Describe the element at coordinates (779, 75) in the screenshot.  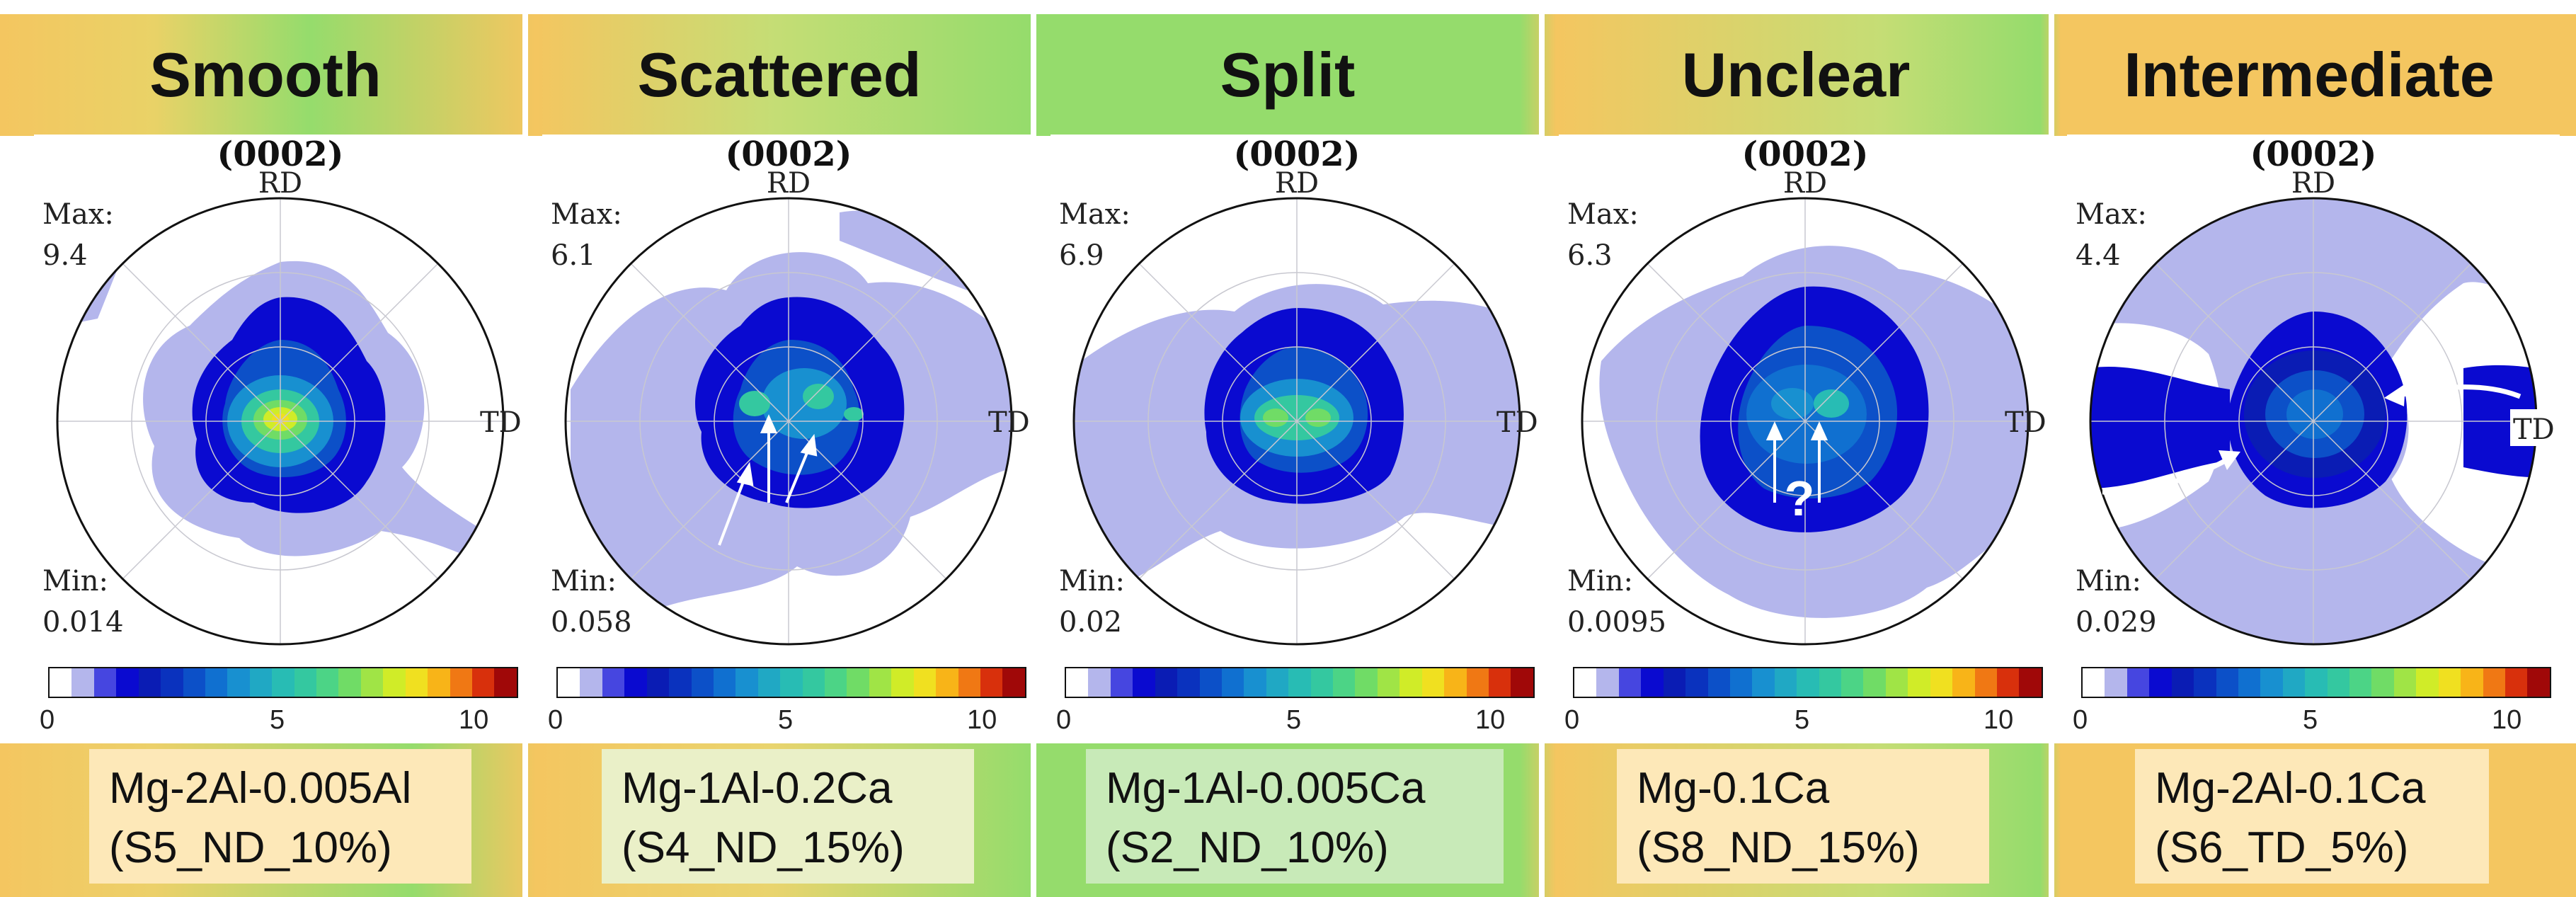
I see `panel-title-scattered: Scattered` at that location.